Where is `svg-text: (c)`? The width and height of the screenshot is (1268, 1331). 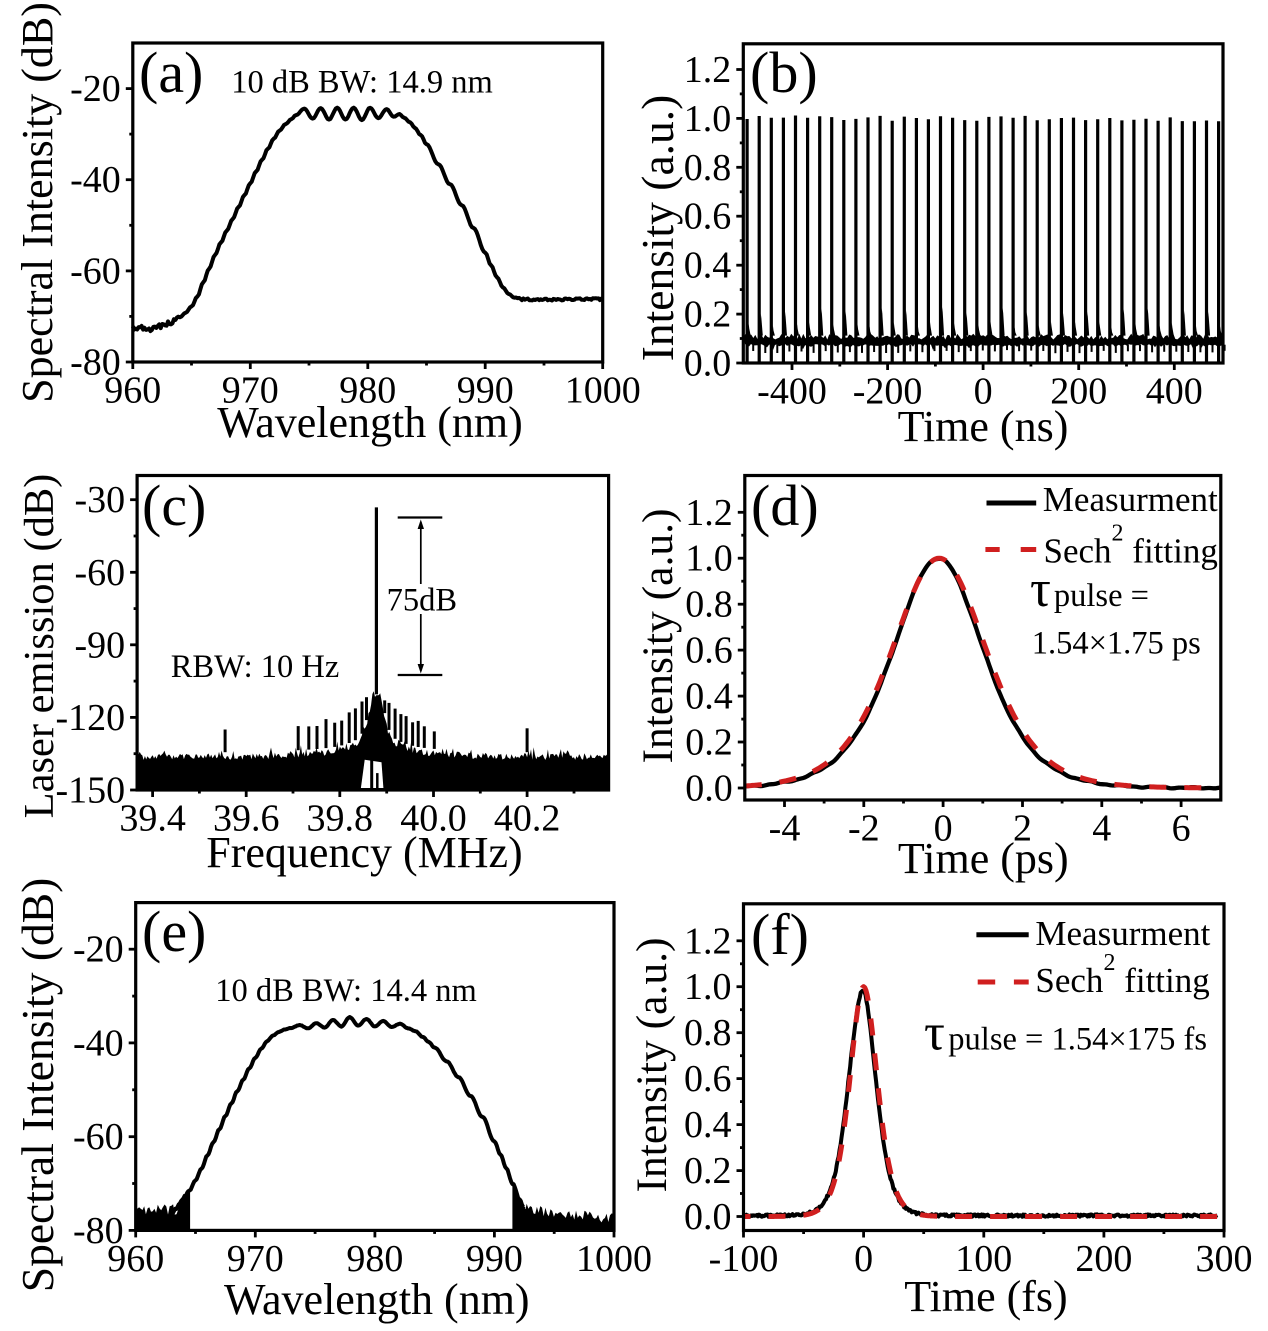 svg-text: (c) is located at coordinates (174, 505).